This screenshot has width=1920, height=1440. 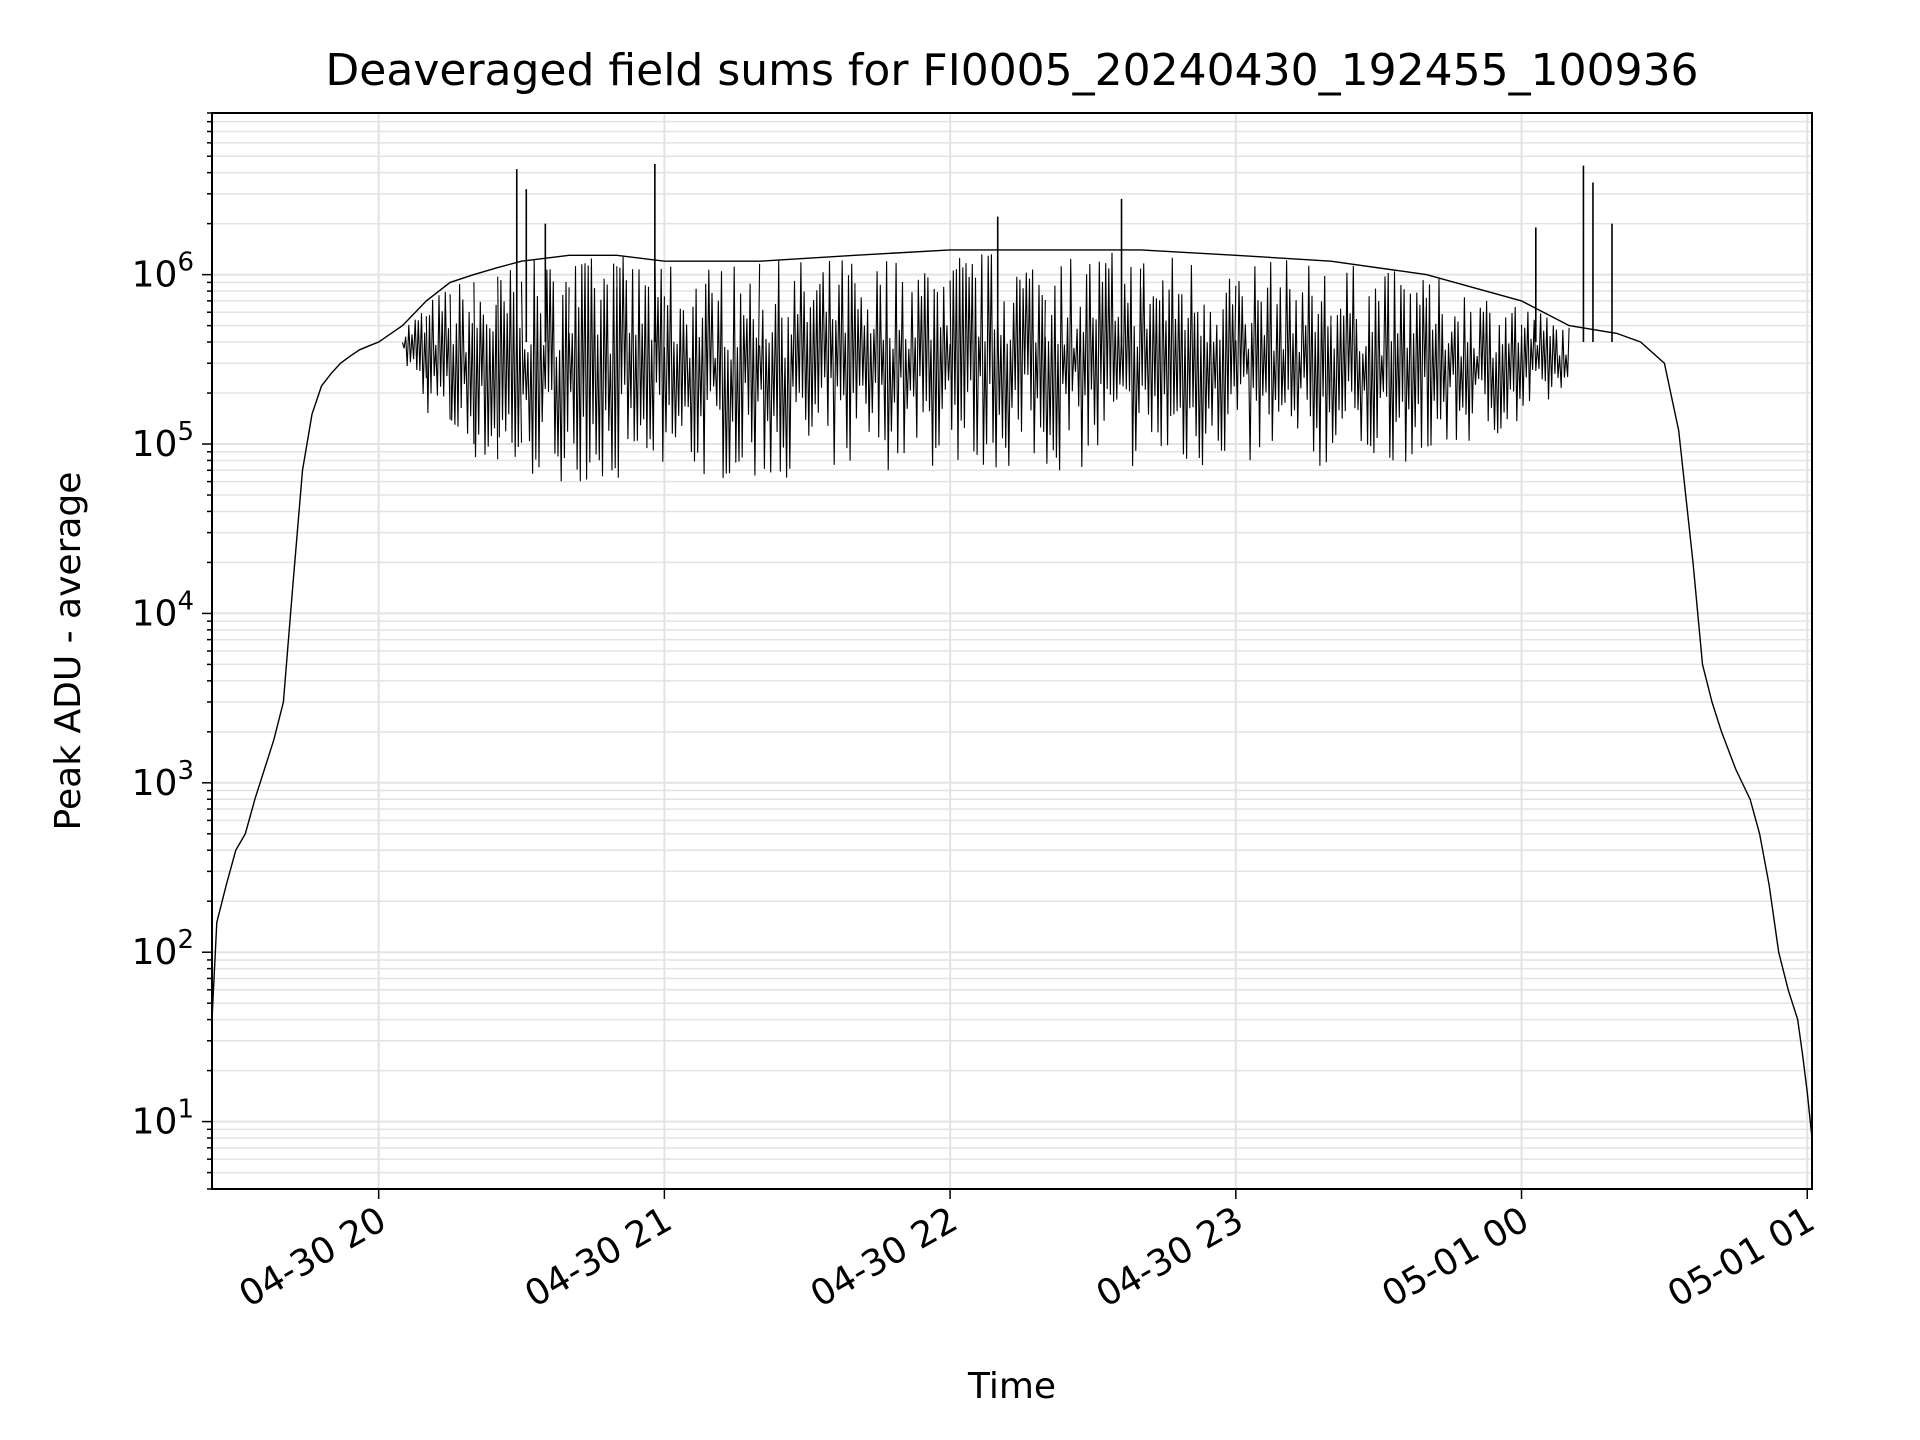 I want to click on y-tick-label: 10⁴, so click(x=163, y=610).